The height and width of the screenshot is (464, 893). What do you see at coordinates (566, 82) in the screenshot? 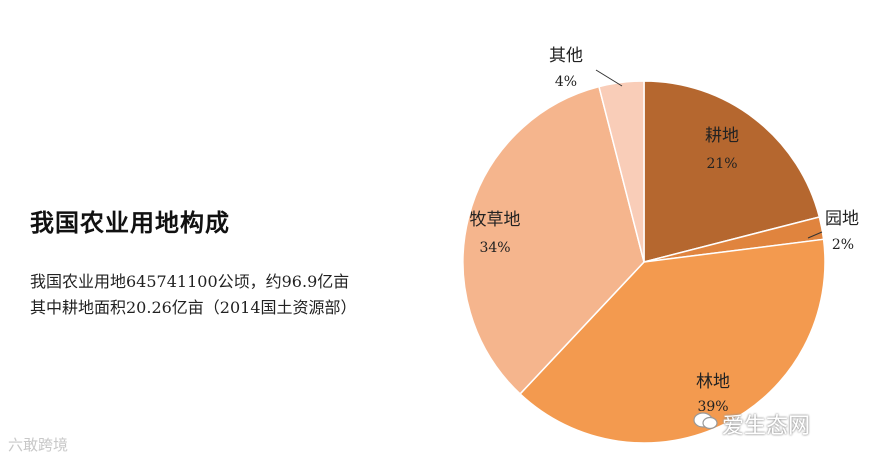
I see `slice-pct-4: 4%` at bounding box center [566, 82].